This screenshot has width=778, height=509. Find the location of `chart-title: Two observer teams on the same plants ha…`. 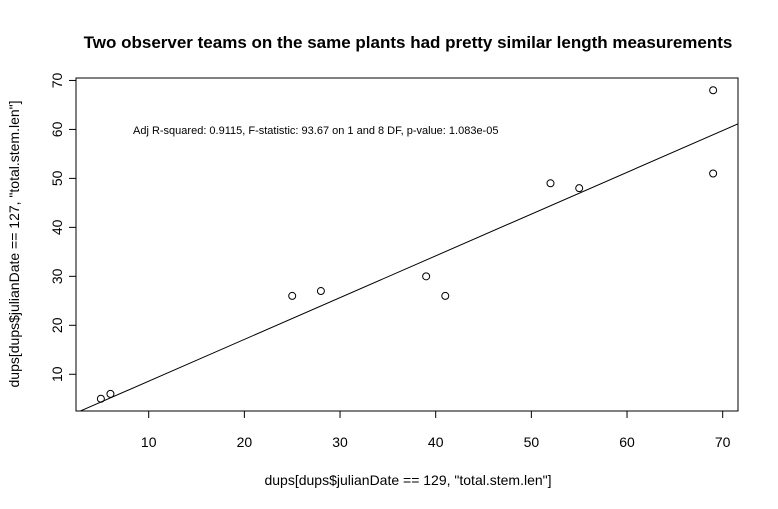

chart-title: Two observer teams on the same plants ha… is located at coordinates (408, 42).